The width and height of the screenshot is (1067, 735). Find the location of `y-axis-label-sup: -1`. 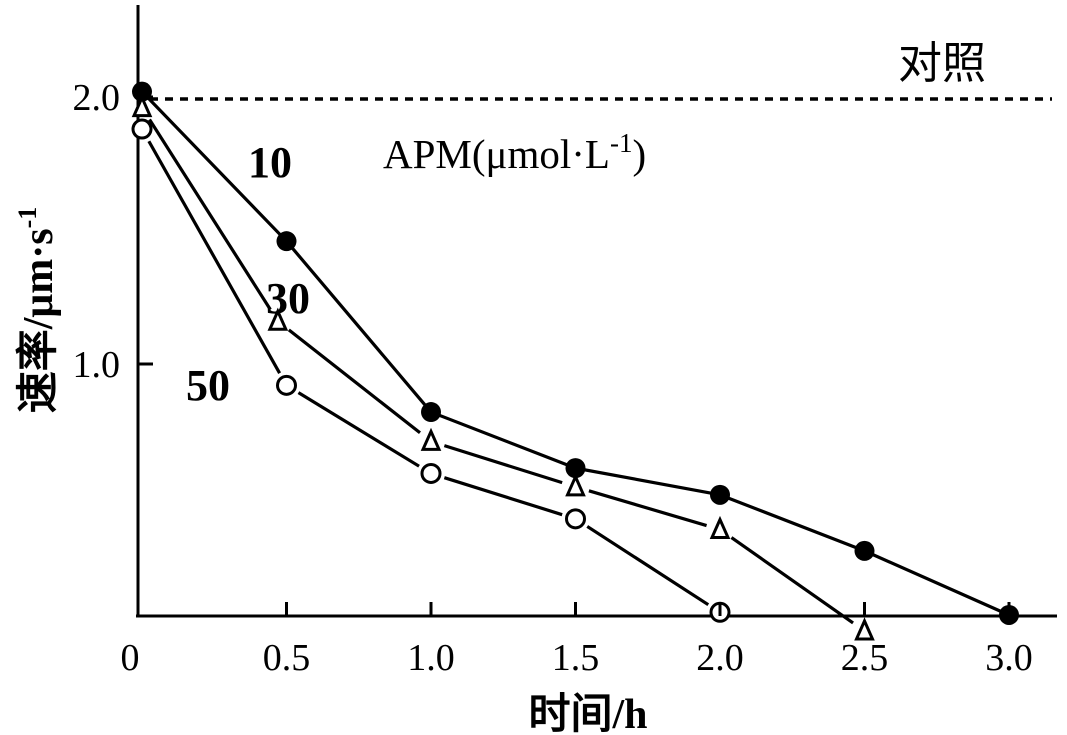

y-axis-label-sup: -1 is located at coordinates (27, 218).